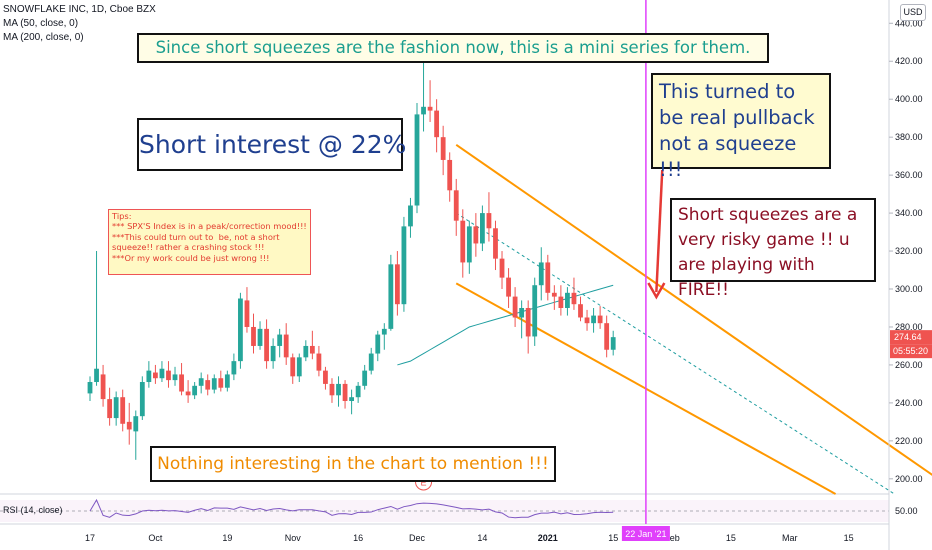 Image resolution: width=932 pixels, height=550 pixels. What do you see at coordinates (909, 403) in the screenshot?
I see `y-tick-label: 240.00` at bounding box center [909, 403].